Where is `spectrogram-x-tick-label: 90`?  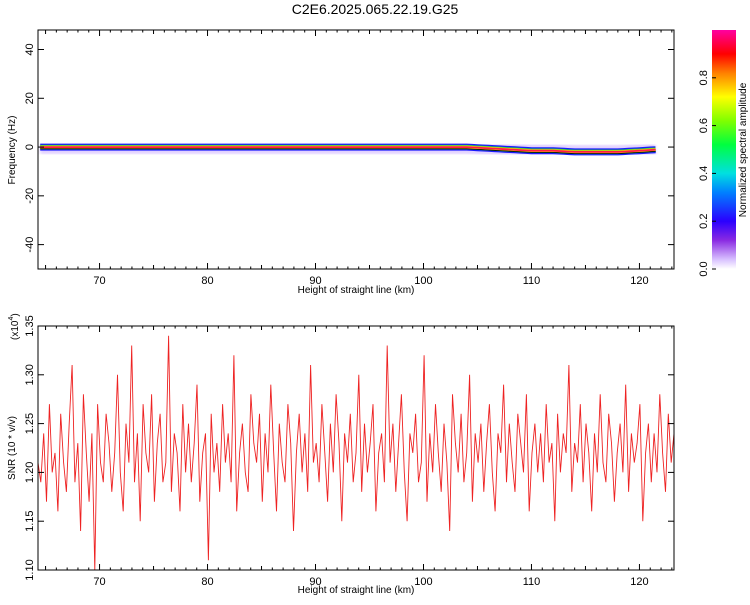
spectrogram-x-tick-label: 90 is located at coordinates (315, 281).